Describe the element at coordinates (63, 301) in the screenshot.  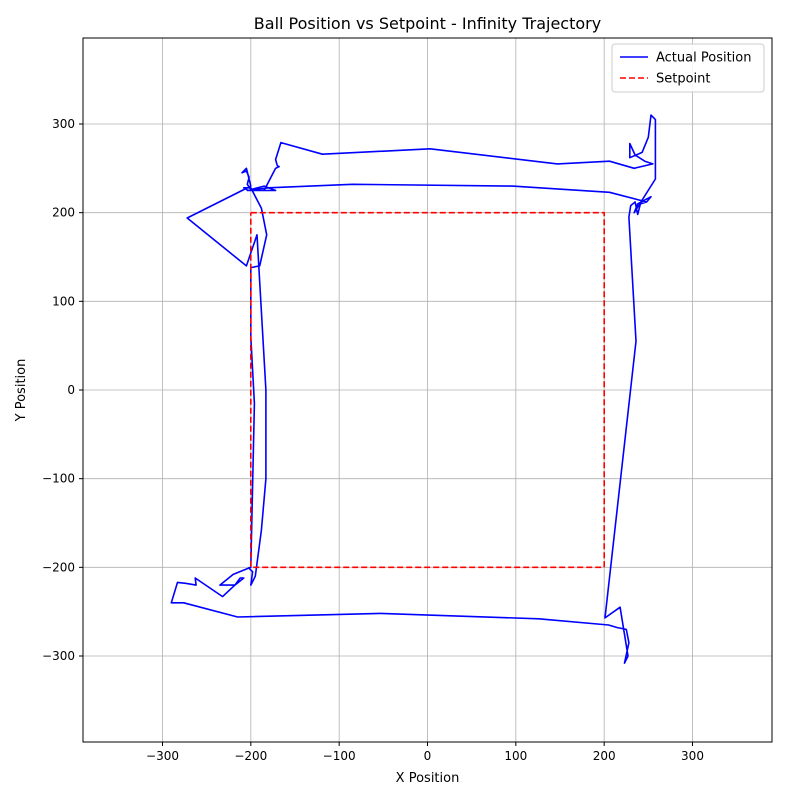
I see `y-tick-label: 100` at that location.